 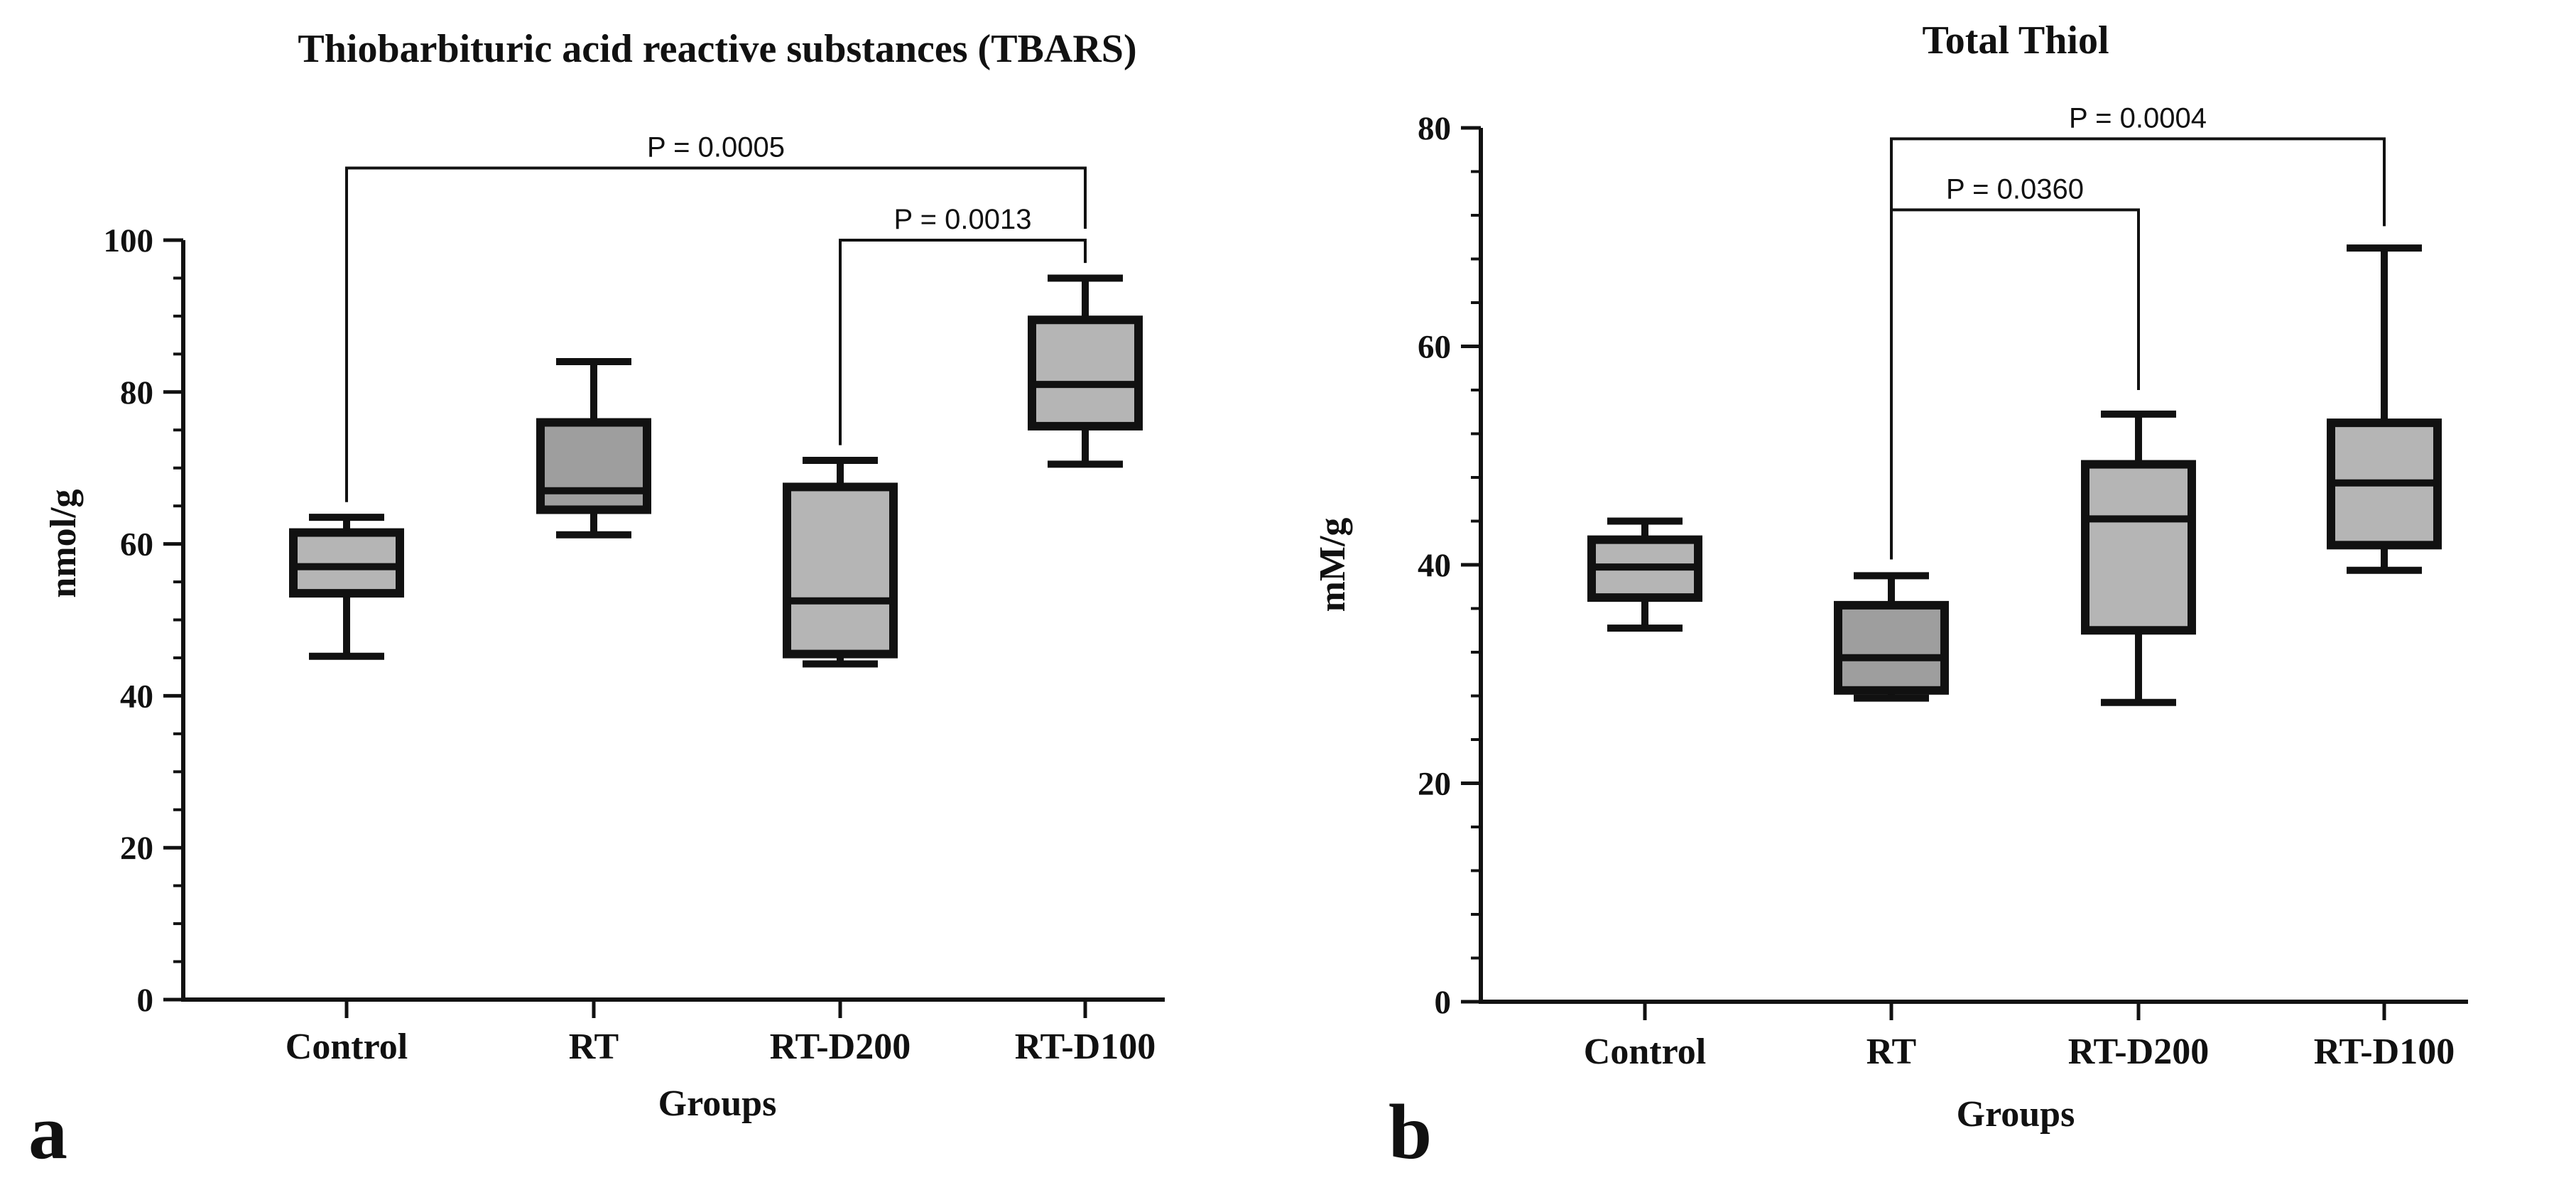 What do you see at coordinates (963, 219) in the screenshot?
I see `p-value-label: P = 0.0013` at bounding box center [963, 219].